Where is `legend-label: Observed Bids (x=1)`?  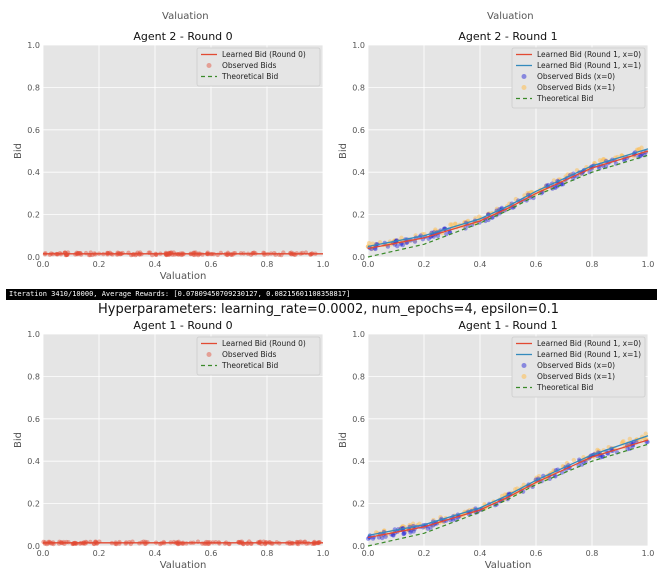
legend-label: Observed Bids (x=1) is located at coordinates (576, 376).